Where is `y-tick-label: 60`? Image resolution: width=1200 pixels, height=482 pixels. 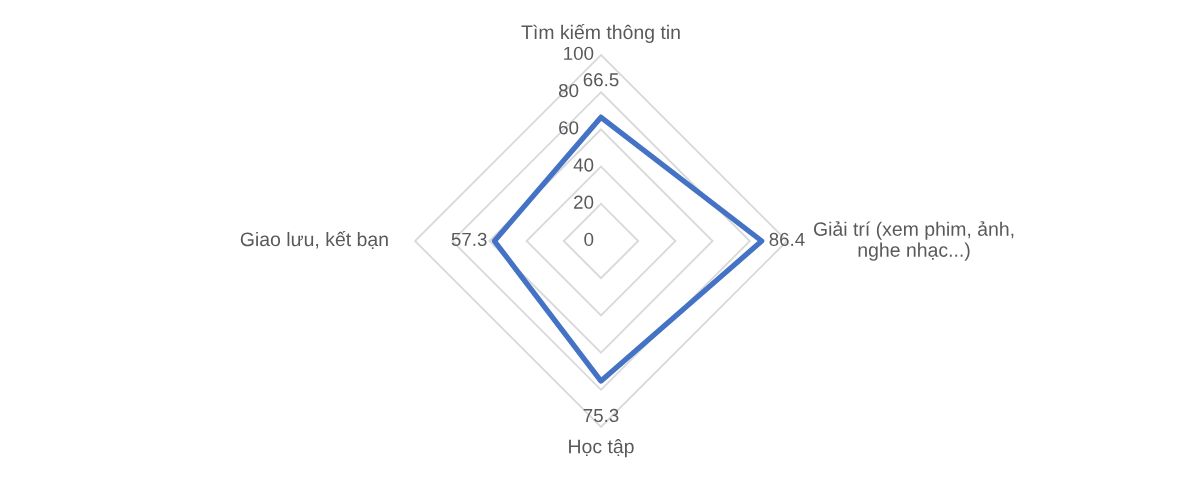
y-tick-label: 60 is located at coordinates (569, 128).